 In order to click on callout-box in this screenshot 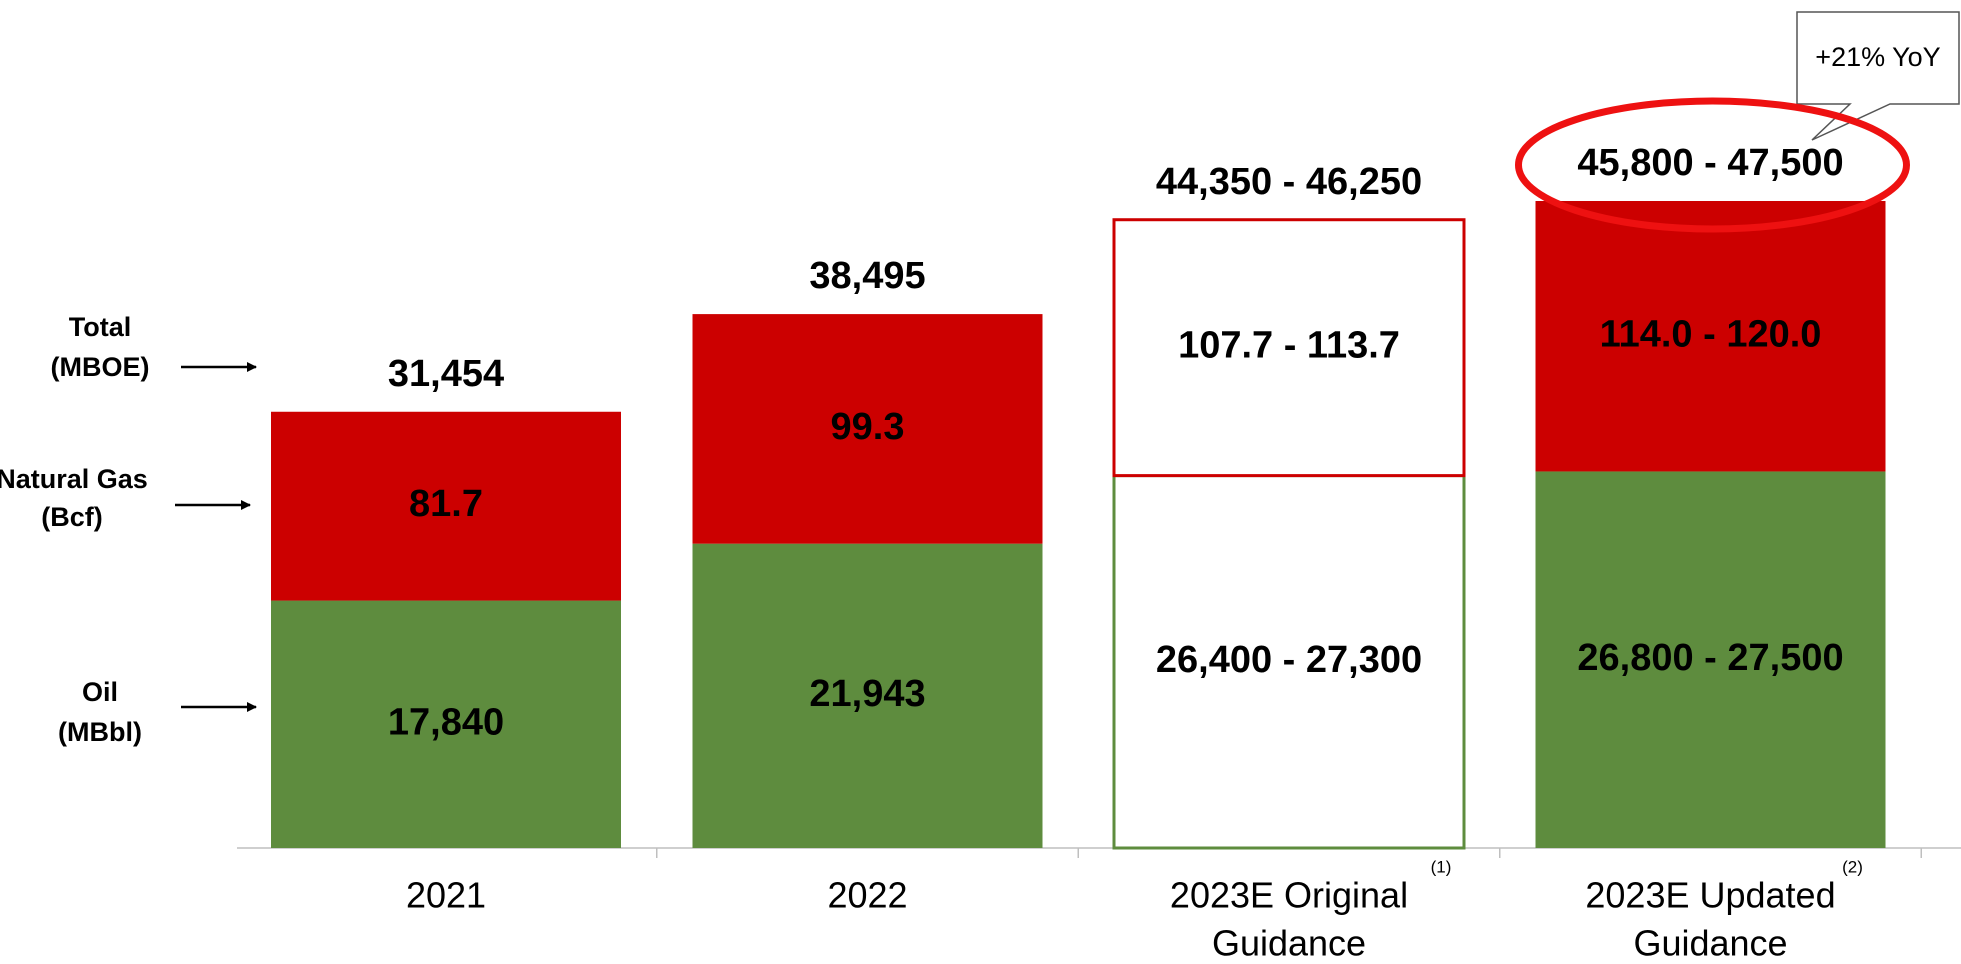, I will do `click(1878, 76)`.